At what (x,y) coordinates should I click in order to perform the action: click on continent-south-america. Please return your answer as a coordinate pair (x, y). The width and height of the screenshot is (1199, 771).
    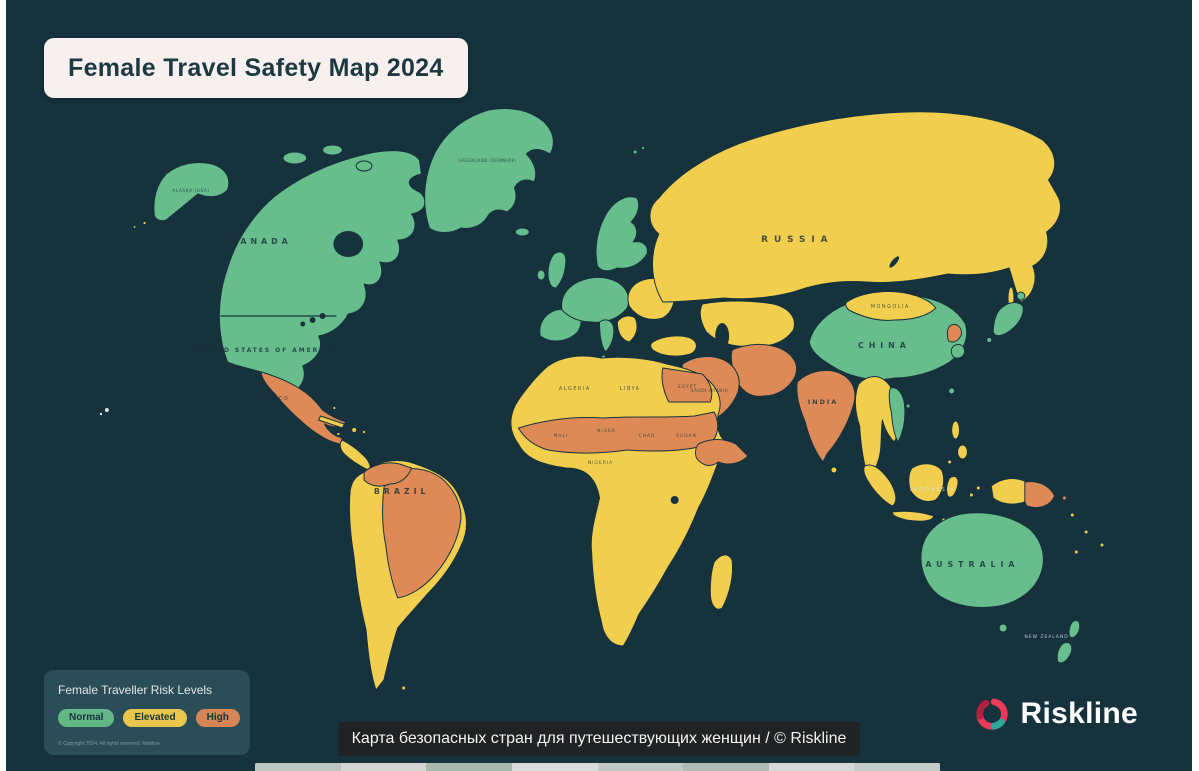
    Looking at the image, I should click on (407, 575).